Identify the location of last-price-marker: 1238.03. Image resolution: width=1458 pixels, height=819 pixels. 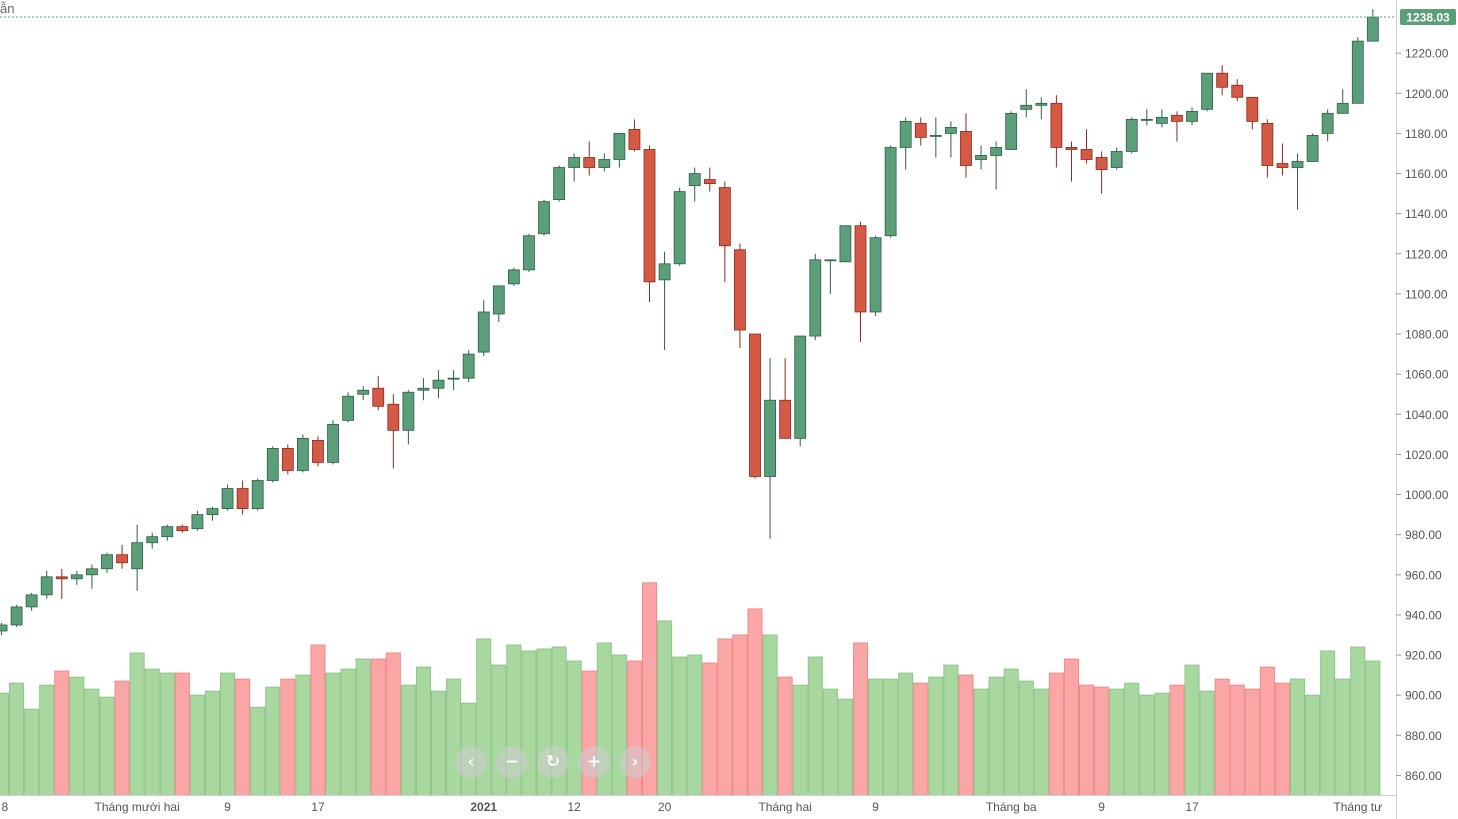
(728, 16).